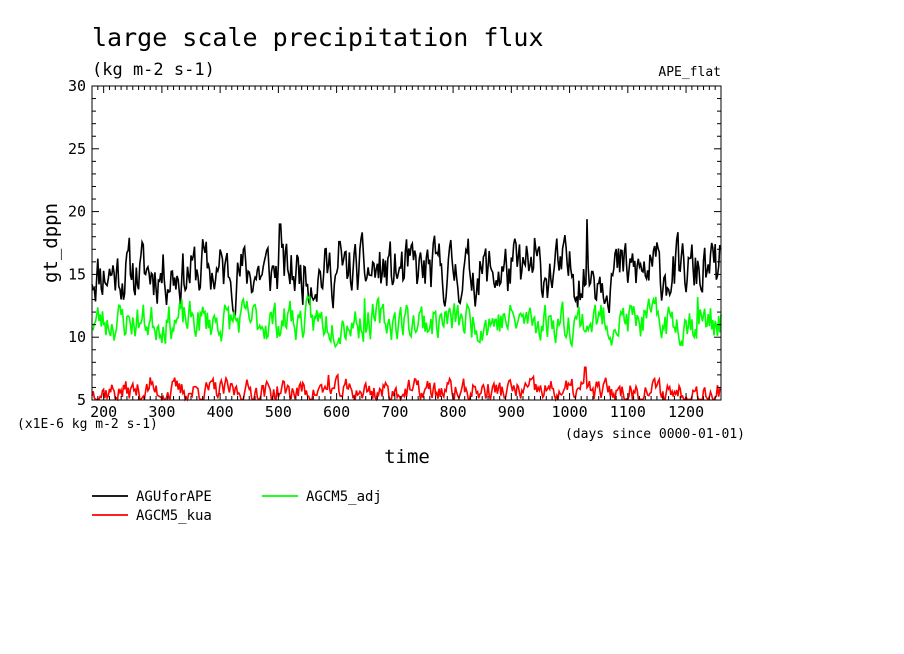  Describe the element at coordinates (406, 267) in the screenshot. I see `series-line-aguforape` at that location.